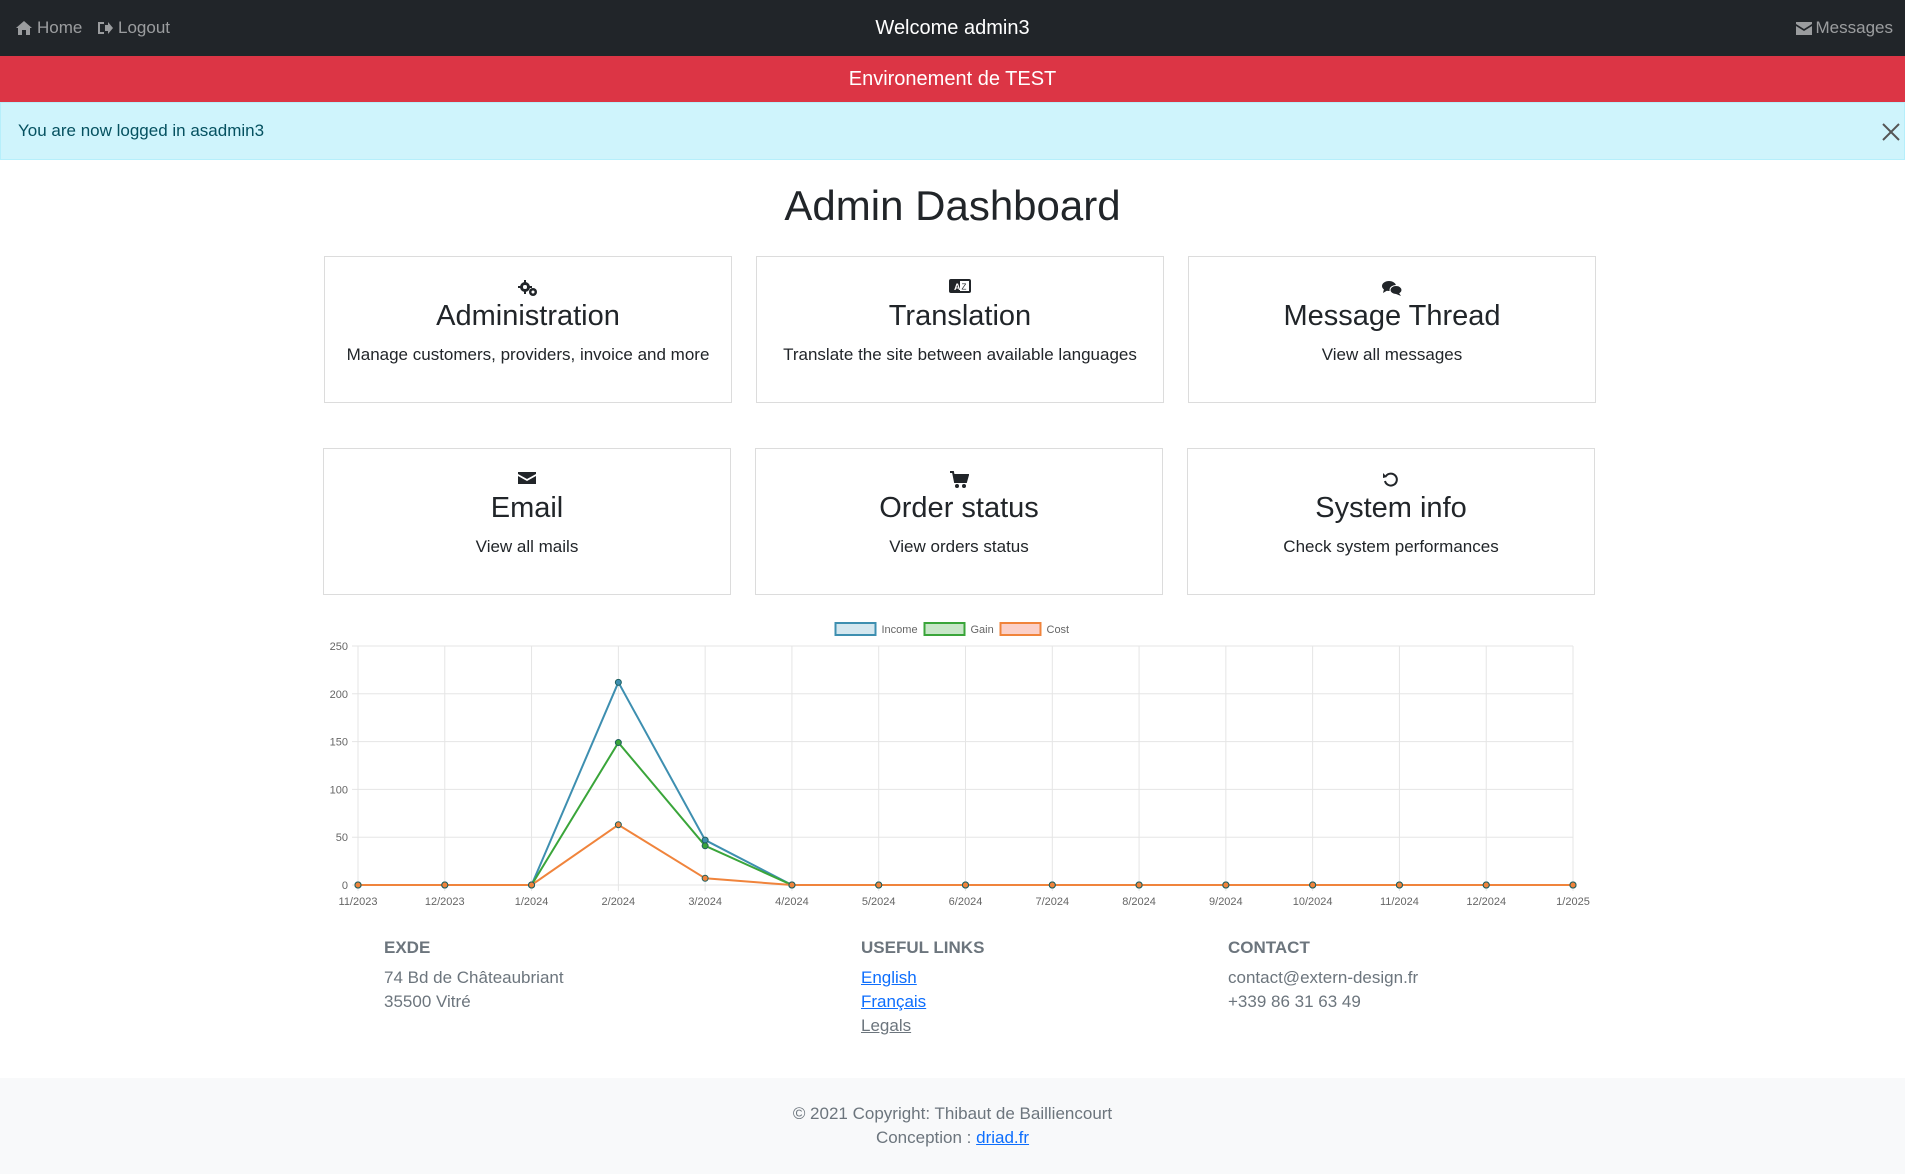 This screenshot has height=1174, width=1905. I want to click on x-tick-label: 10/2024, so click(1313, 902).